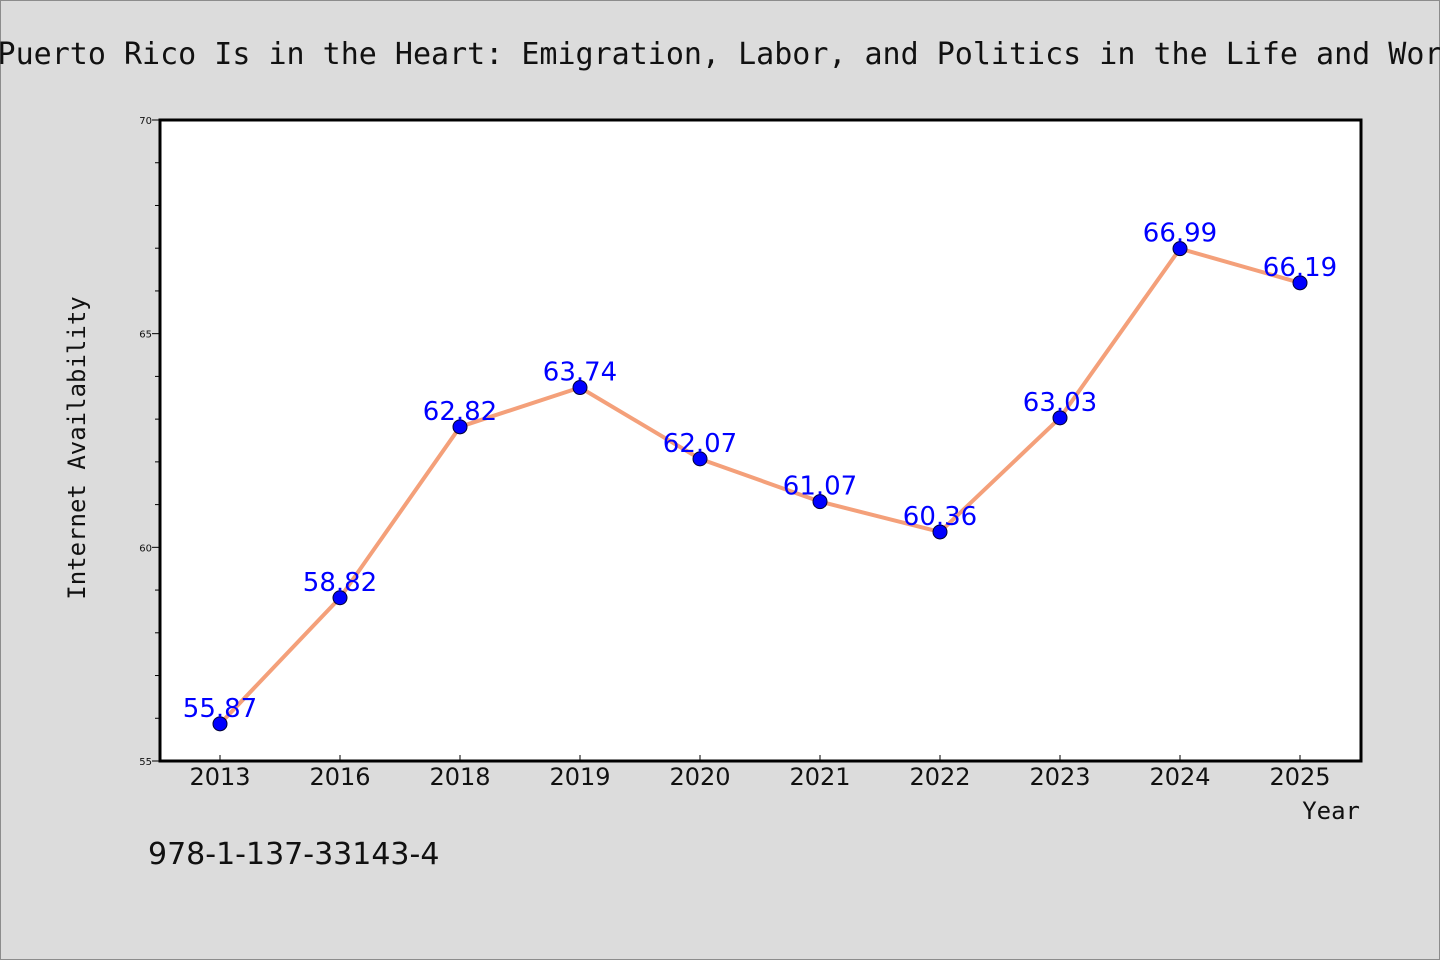  What do you see at coordinates (940, 517) in the screenshot?
I see `data-label: 60.36` at bounding box center [940, 517].